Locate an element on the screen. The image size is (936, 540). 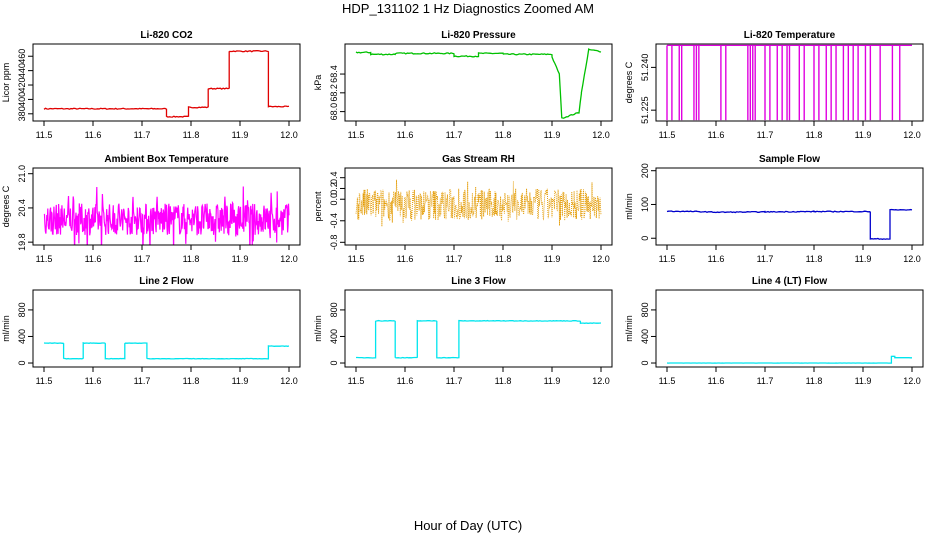
y-tick-label: 68.2 is located at coordinates (334, 93).